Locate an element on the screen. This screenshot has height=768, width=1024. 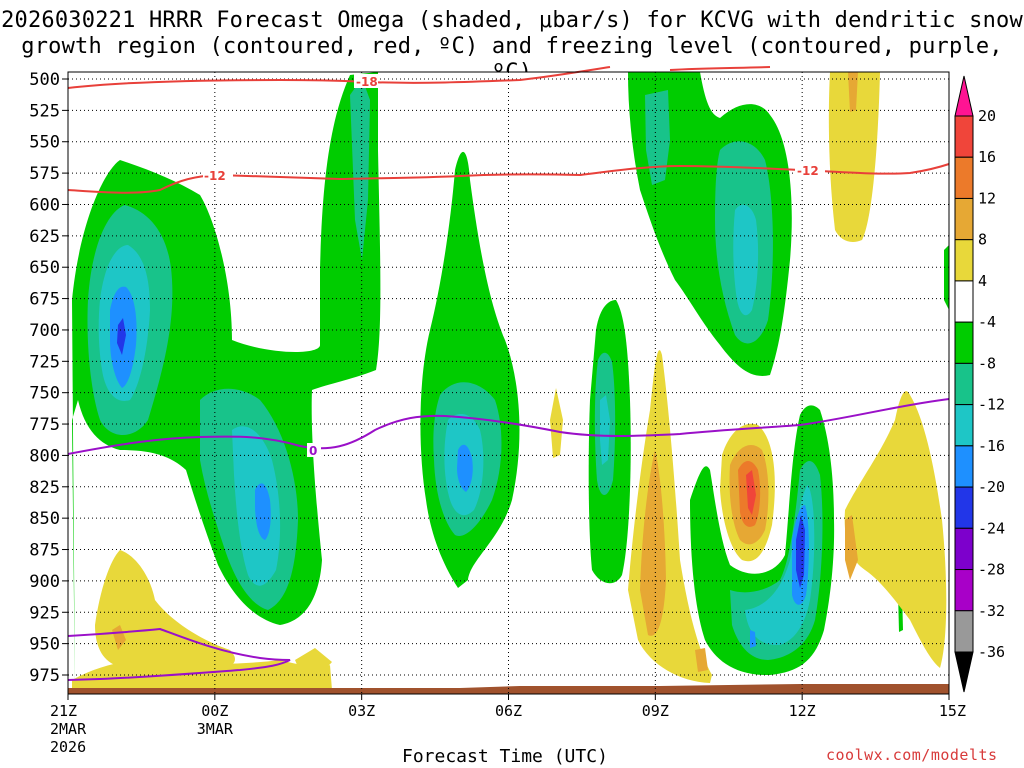
colorbar-label: -8 is located at coordinates (987, 363).